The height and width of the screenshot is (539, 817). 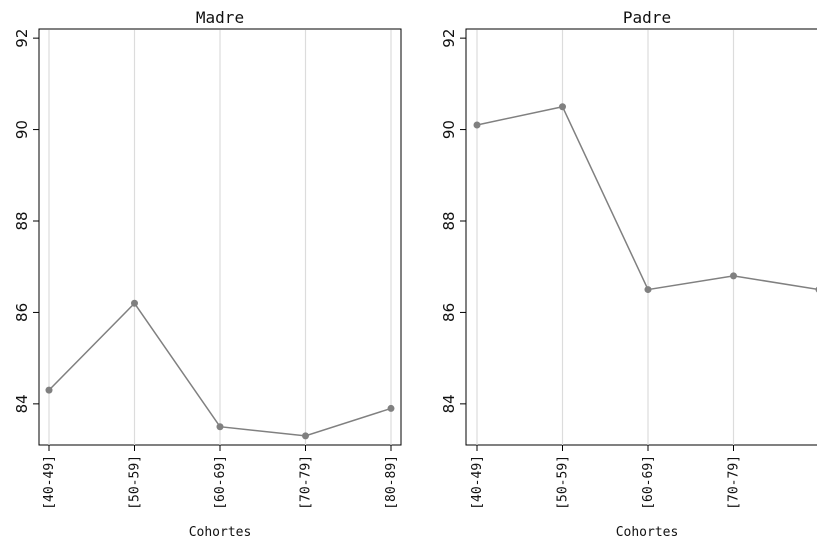 I want to click on points-padre, so click(x=645, y=198).